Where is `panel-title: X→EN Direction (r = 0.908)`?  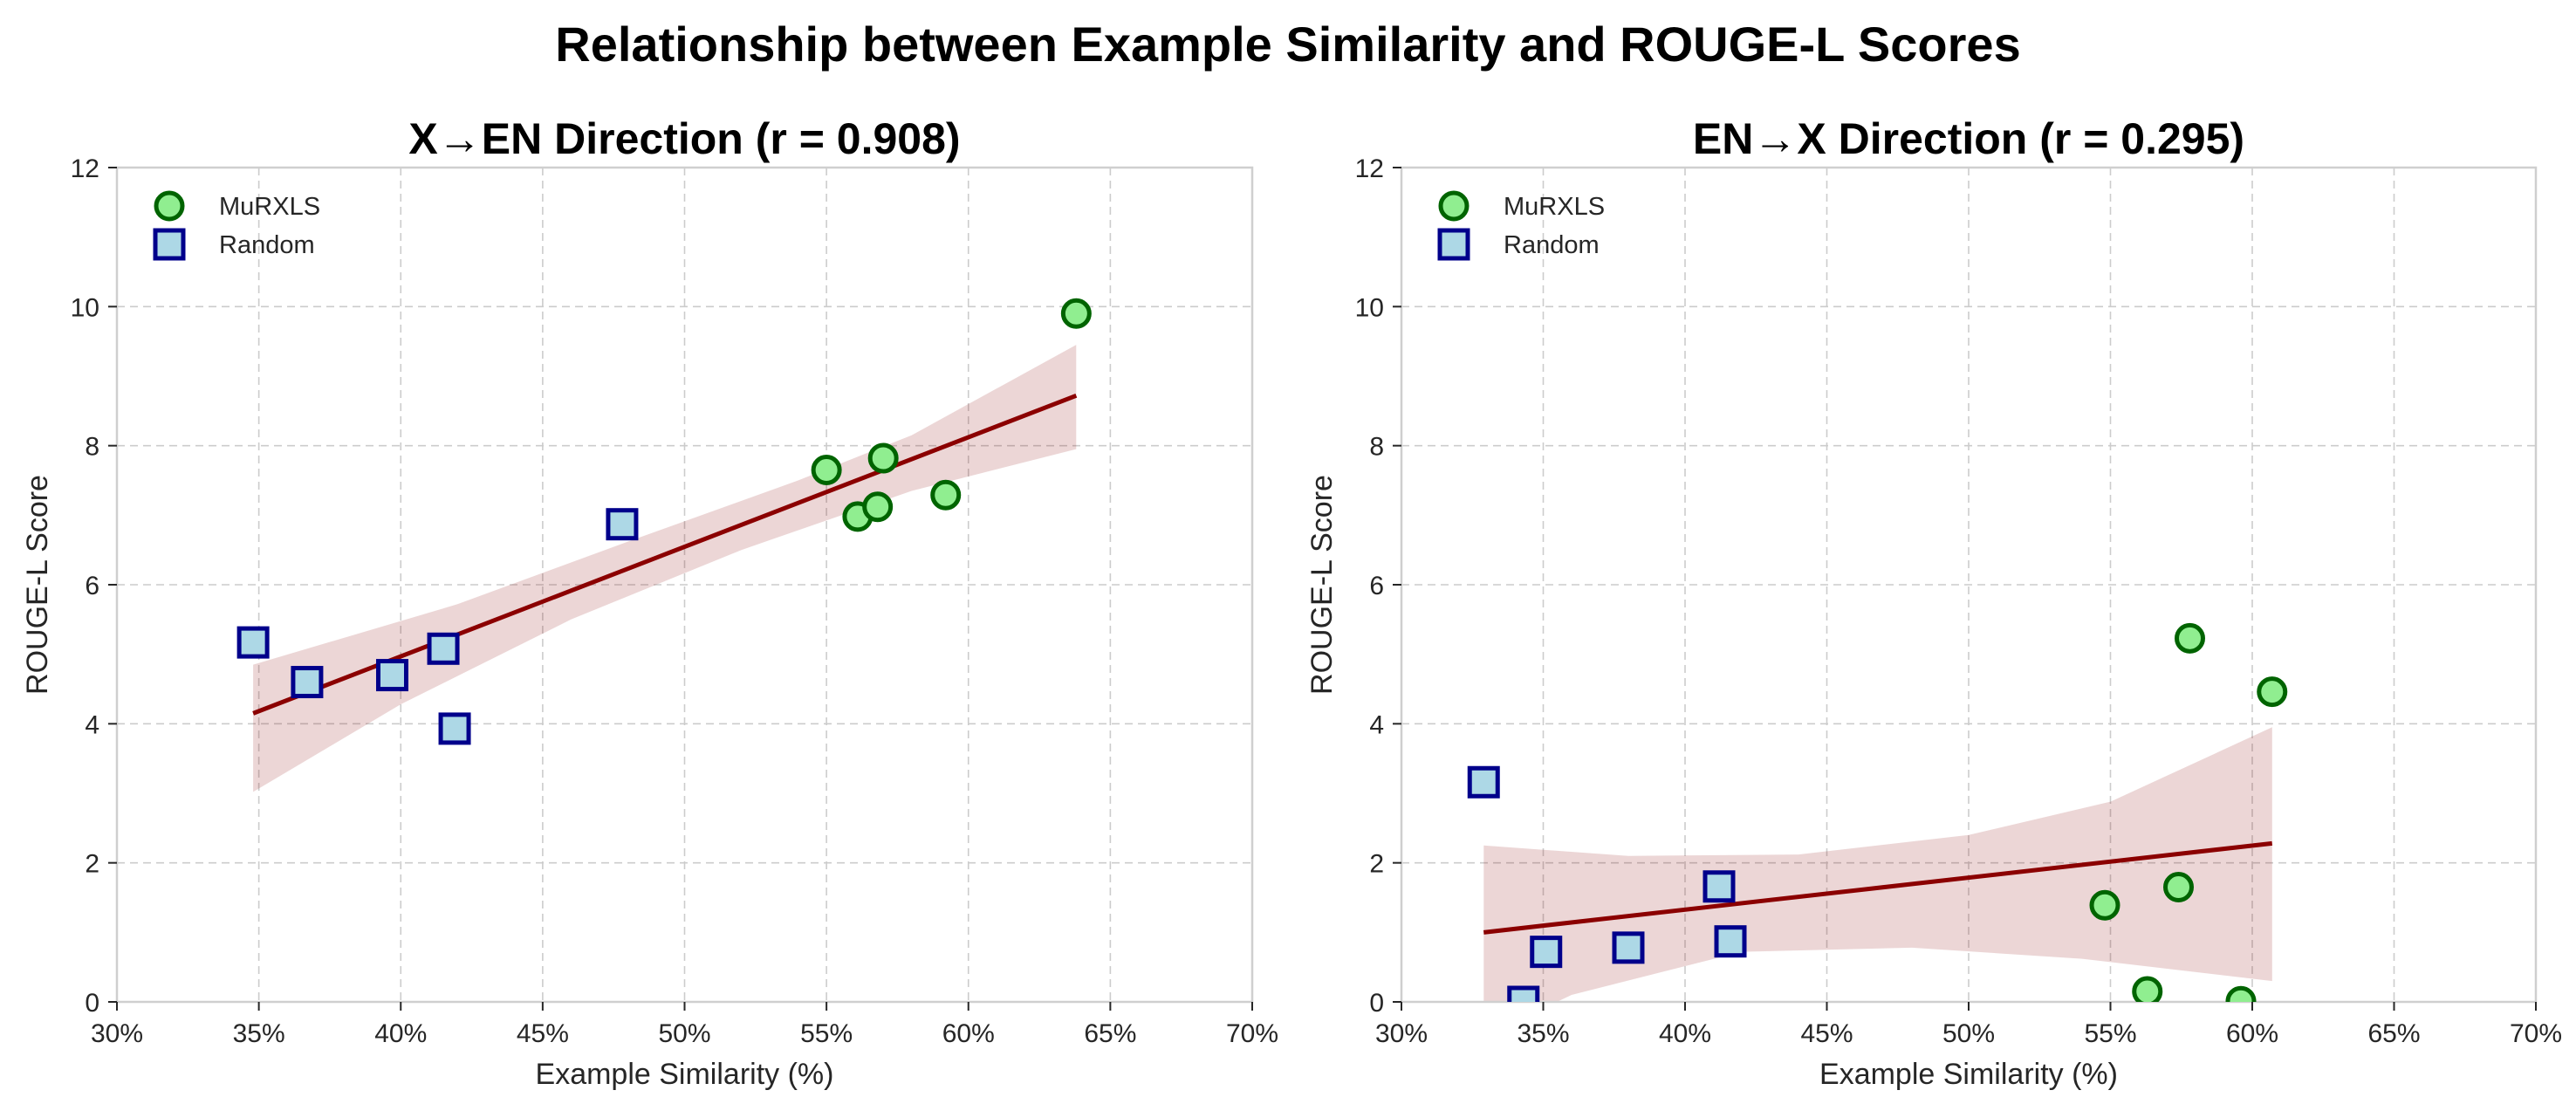 panel-title: X→EN Direction (r = 0.908) is located at coordinates (684, 138).